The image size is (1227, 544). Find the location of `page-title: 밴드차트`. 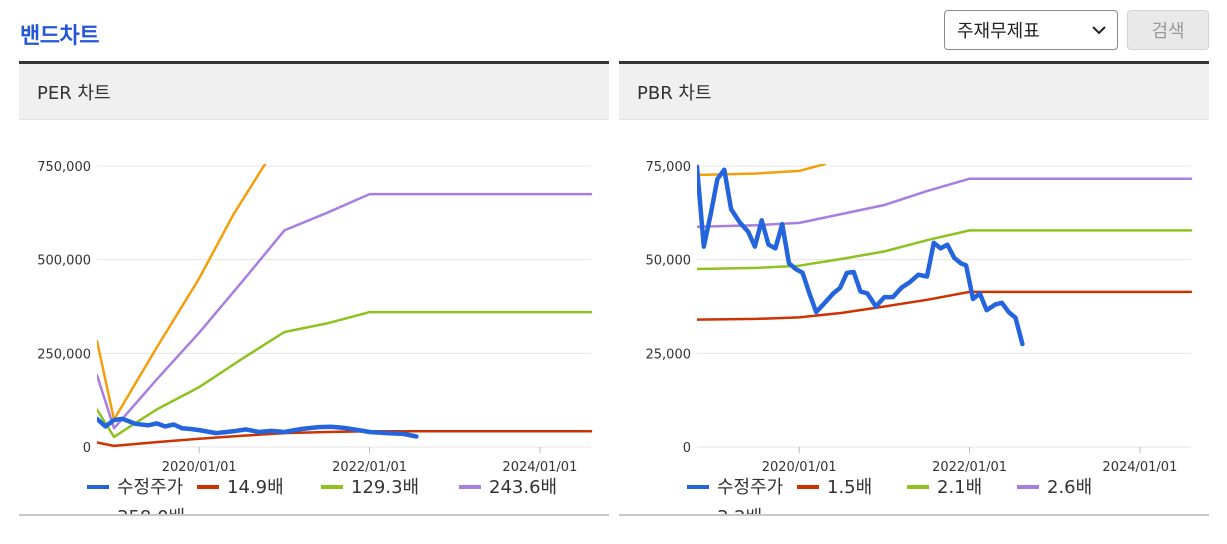

page-title: 밴드차트 is located at coordinates (59, 36).